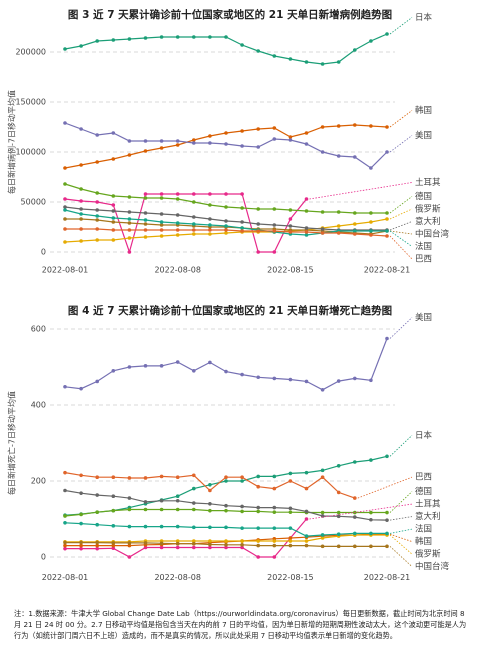 The image size is (480, 657). I want to click on legend-label: 中国台湾, so click(432, 234).